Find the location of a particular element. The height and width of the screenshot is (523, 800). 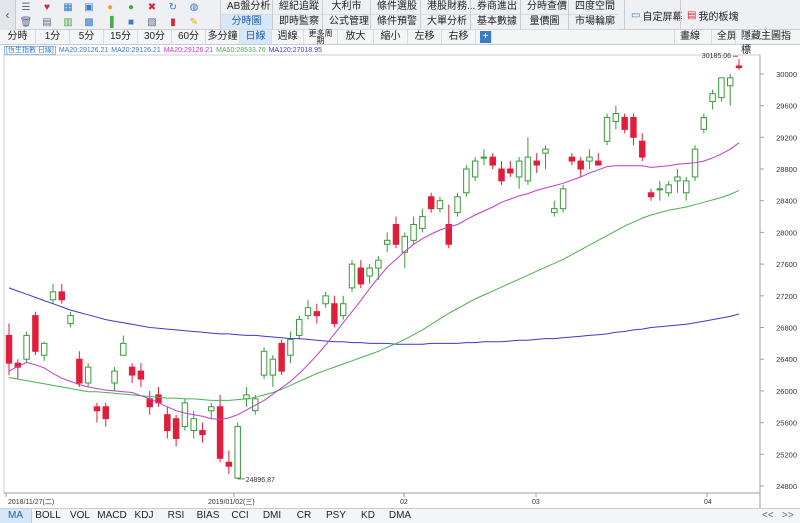

menu-item: 分時圖 is located at coordinates (246, 22).